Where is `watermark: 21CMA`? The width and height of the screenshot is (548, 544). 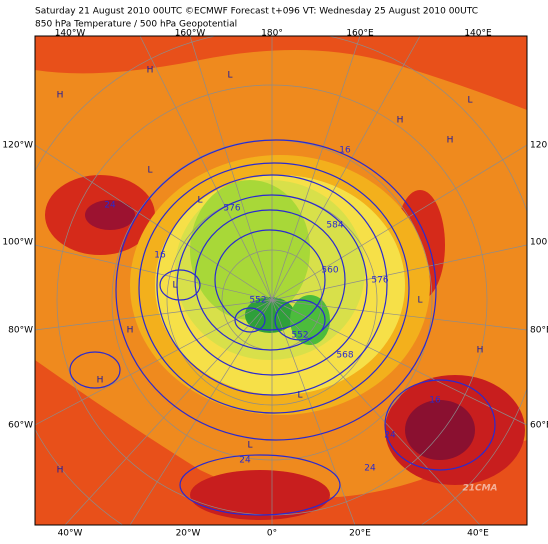 watermark: 21CMA is located at coordinates (479, 489).